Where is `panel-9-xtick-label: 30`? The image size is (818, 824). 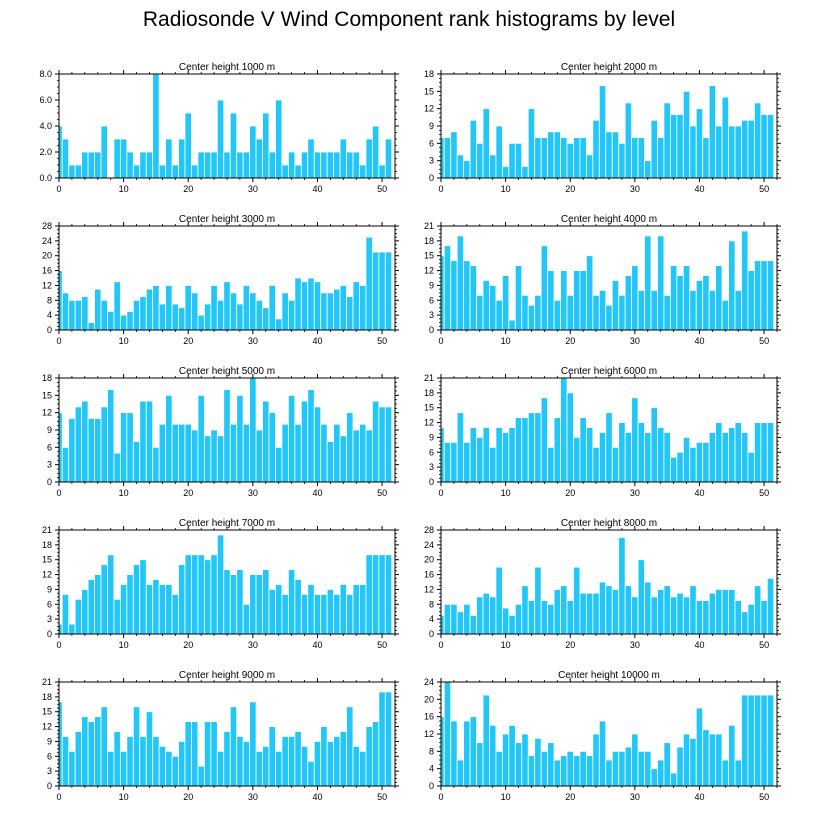 panel-9-xtick-label: 30 is located at coordinates (253, 797).